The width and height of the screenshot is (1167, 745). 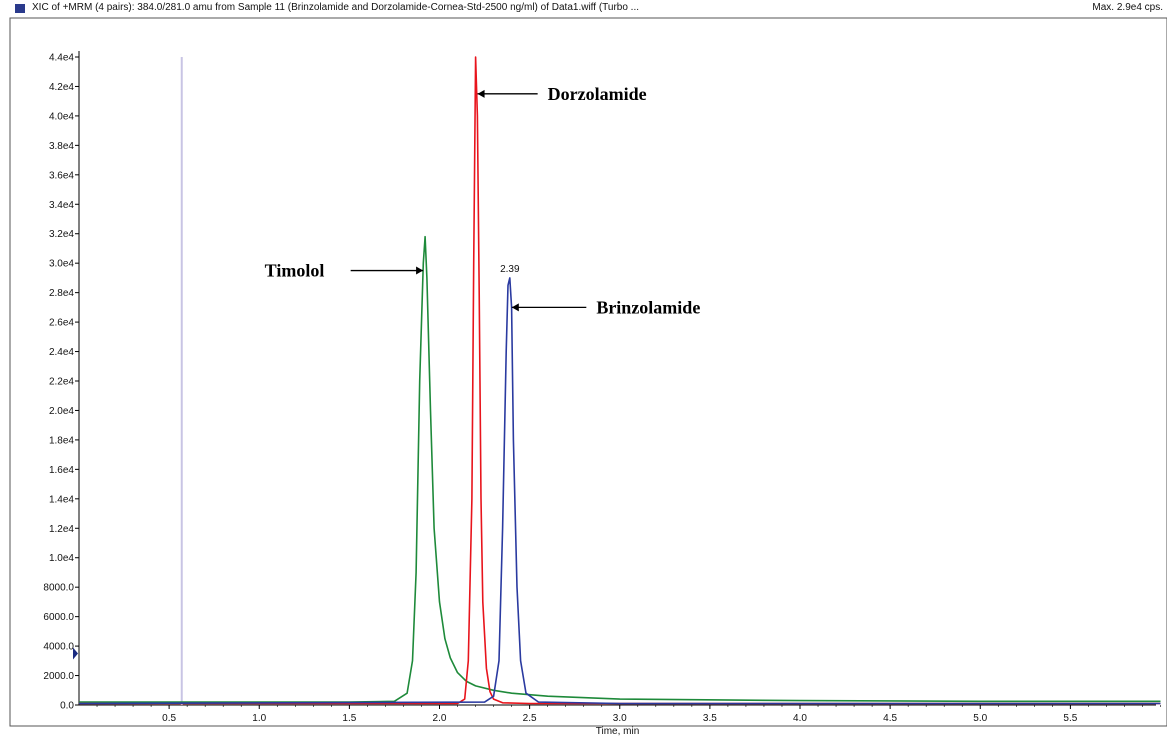 What do you see at coordinates (61, 175) in the screenshot?
I see `y-tick-label: 3.6e4` at bounding box center [61, 175].